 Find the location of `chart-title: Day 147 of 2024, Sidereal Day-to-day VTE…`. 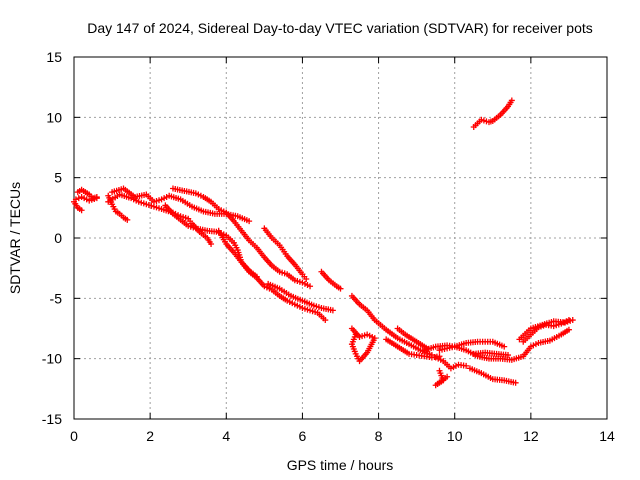

chart-title: Day 147 of 2024, Sidereal Day-to-day VTE… is located at coordinates (340, 28).